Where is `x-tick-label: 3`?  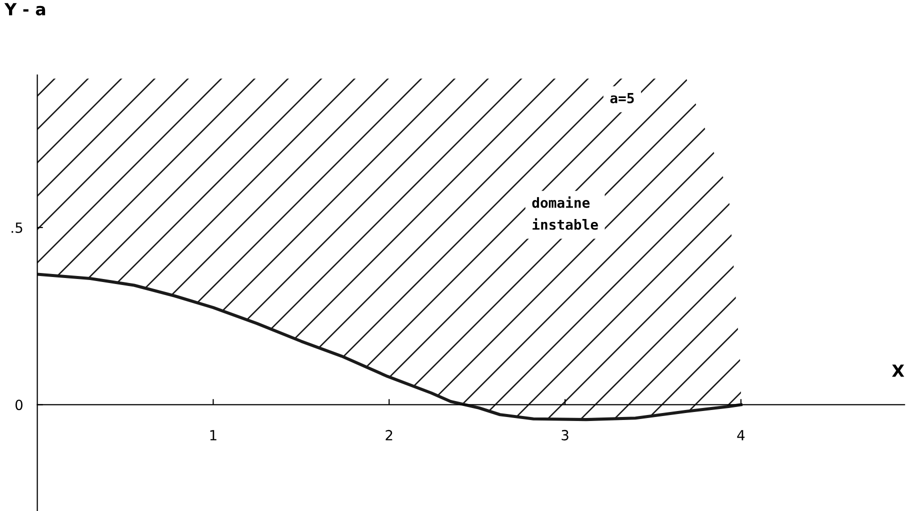
x-tick-label: 3 is located at coordinates (565, 435).